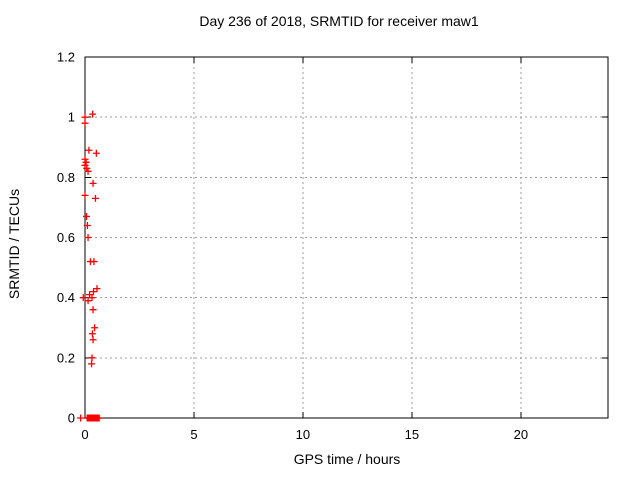 Image resolution: width=640 pixels, height=480 pixels. I want to click on y-tick-label: 0.8, so click(66, 177).